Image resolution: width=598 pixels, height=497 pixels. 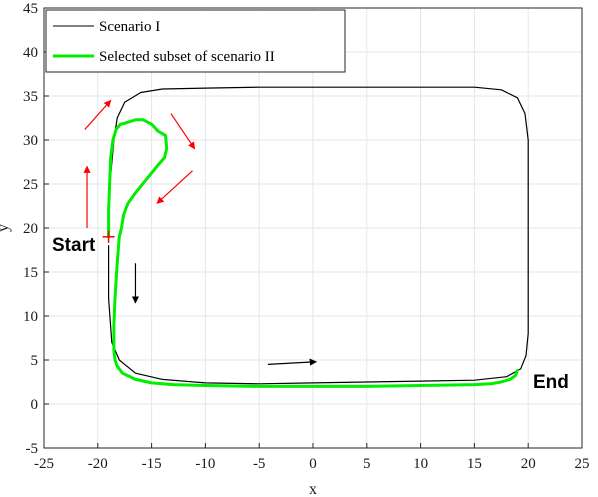 What do you see at coordinates (30, 317) in the screenshot?
I see `y-tick-label-10: 10` at bounding box center [30, 317].